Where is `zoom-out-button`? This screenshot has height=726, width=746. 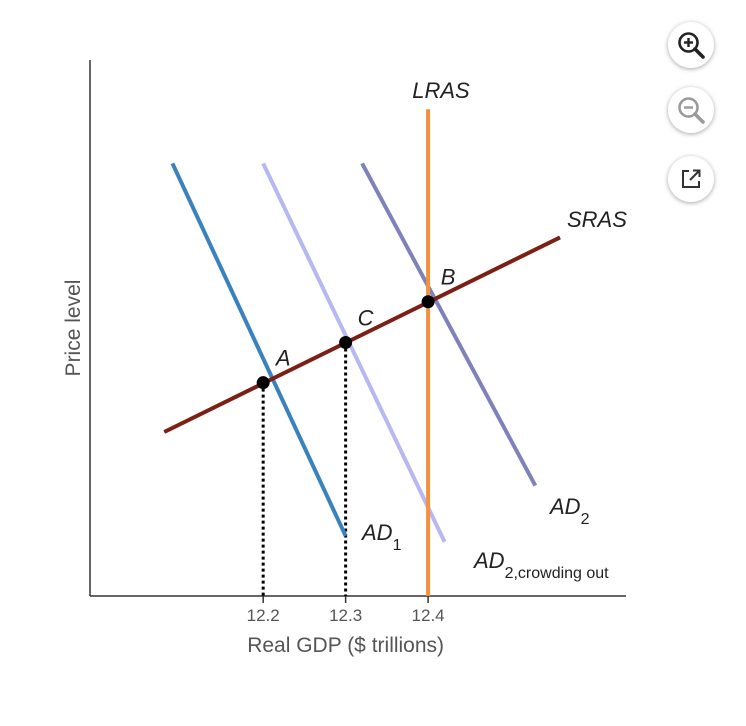
zoom-out-button is located at coordinates (691, 110).